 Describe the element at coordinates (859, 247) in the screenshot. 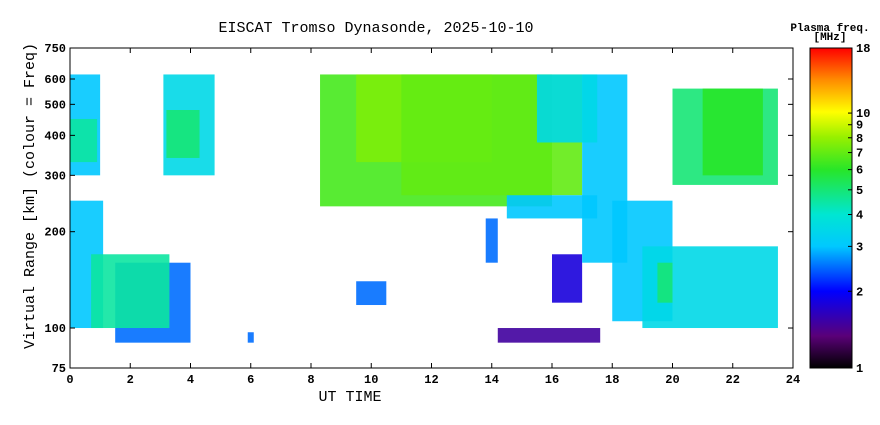

I see `colorbar-tick-label: 3` at that location.